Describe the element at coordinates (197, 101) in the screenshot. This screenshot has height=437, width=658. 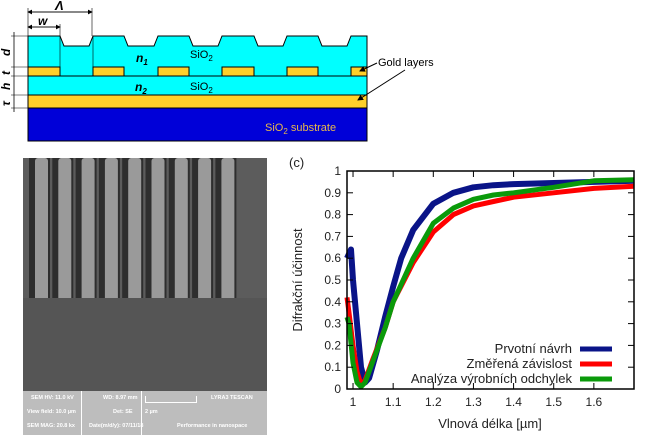
I see `gold-layer-bottom` at that location.